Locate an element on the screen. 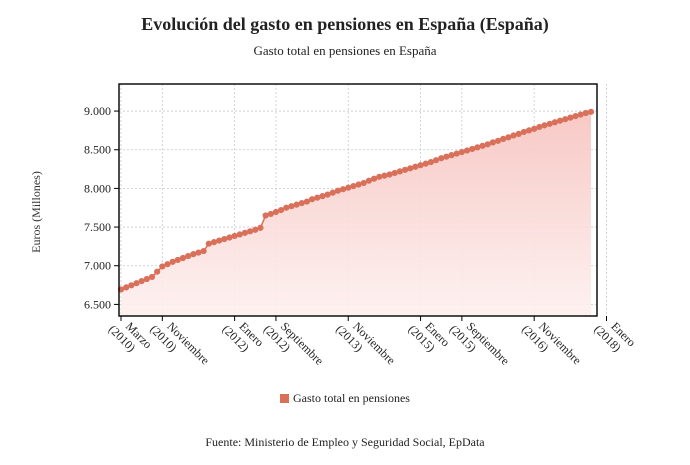 The height and width of the screenshot is (465, 690). x-tick-label: Enero(2012) is located at coordinates (243, 336).